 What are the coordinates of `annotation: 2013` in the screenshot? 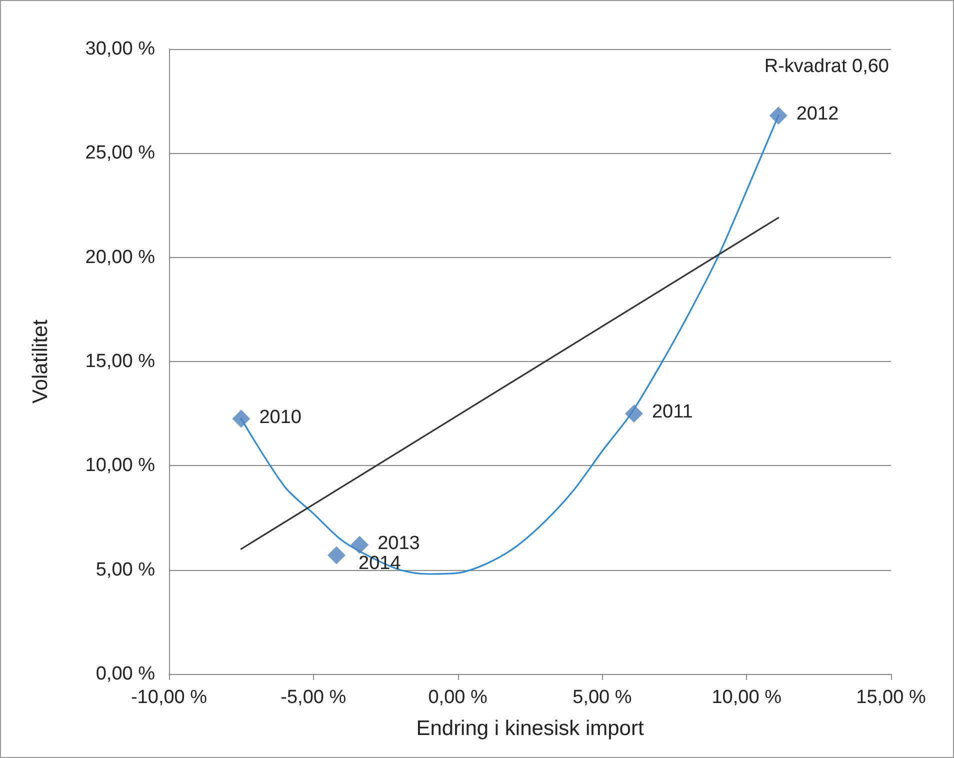 It's located at (399, 543).